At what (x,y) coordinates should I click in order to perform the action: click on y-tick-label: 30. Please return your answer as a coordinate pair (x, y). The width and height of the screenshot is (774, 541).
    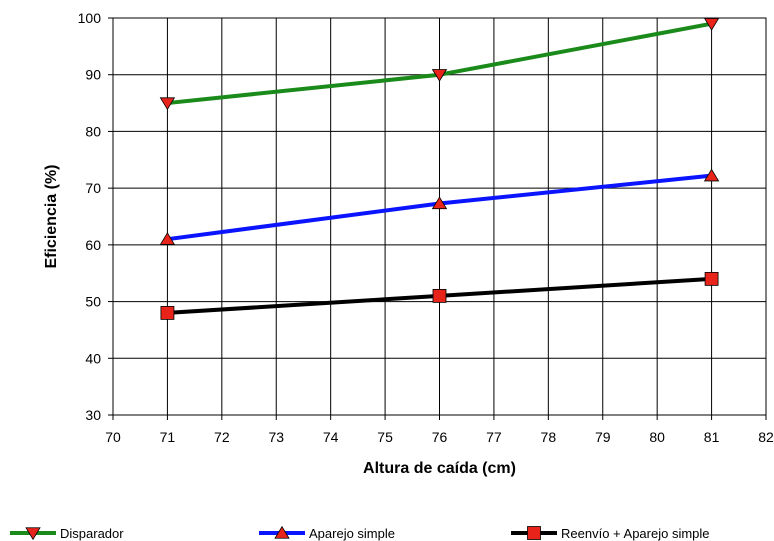
    Looking at the image, I should click on (93, 415).